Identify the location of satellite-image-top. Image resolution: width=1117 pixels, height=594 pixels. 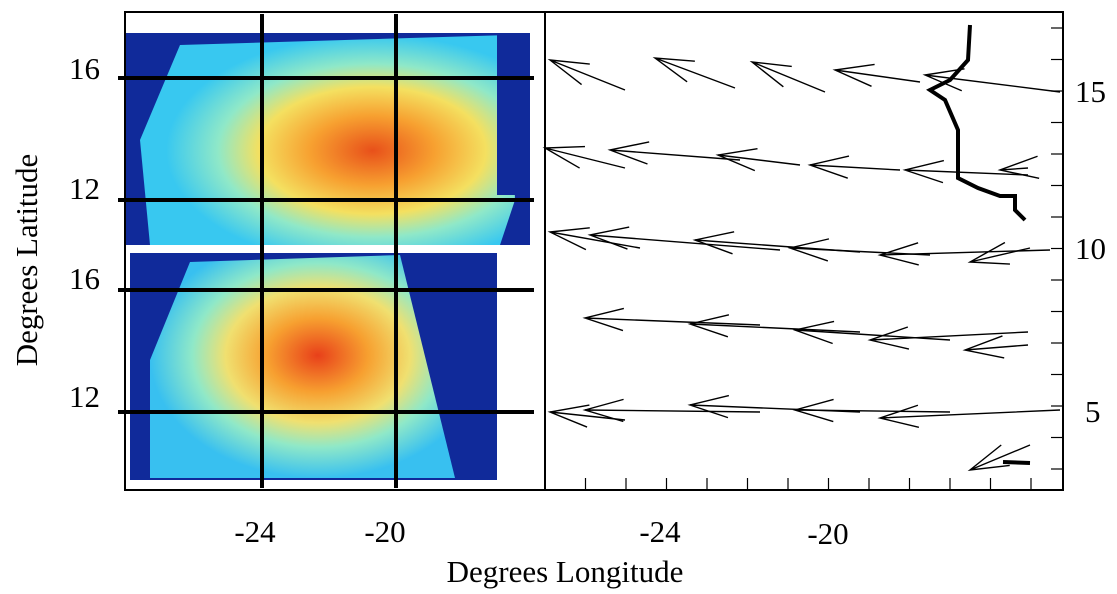
(327, 139).